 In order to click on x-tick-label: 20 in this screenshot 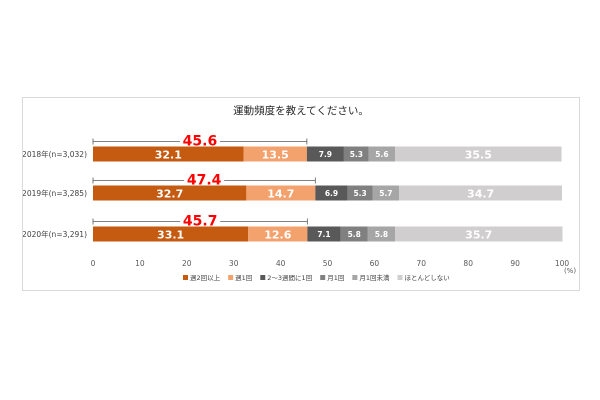, I will do `click(187, 263)`.